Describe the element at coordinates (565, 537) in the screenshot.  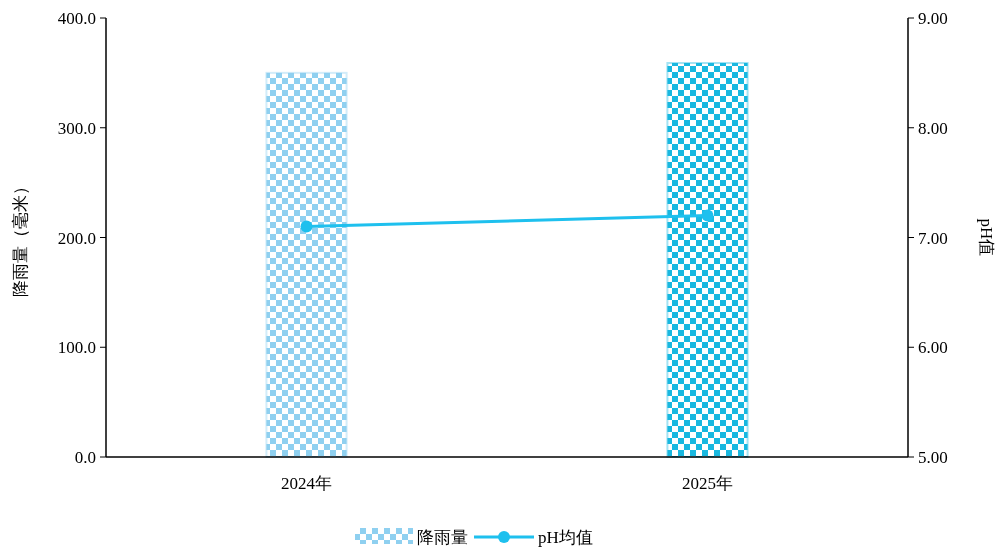
I see `legend-label: pH均值` at that location.